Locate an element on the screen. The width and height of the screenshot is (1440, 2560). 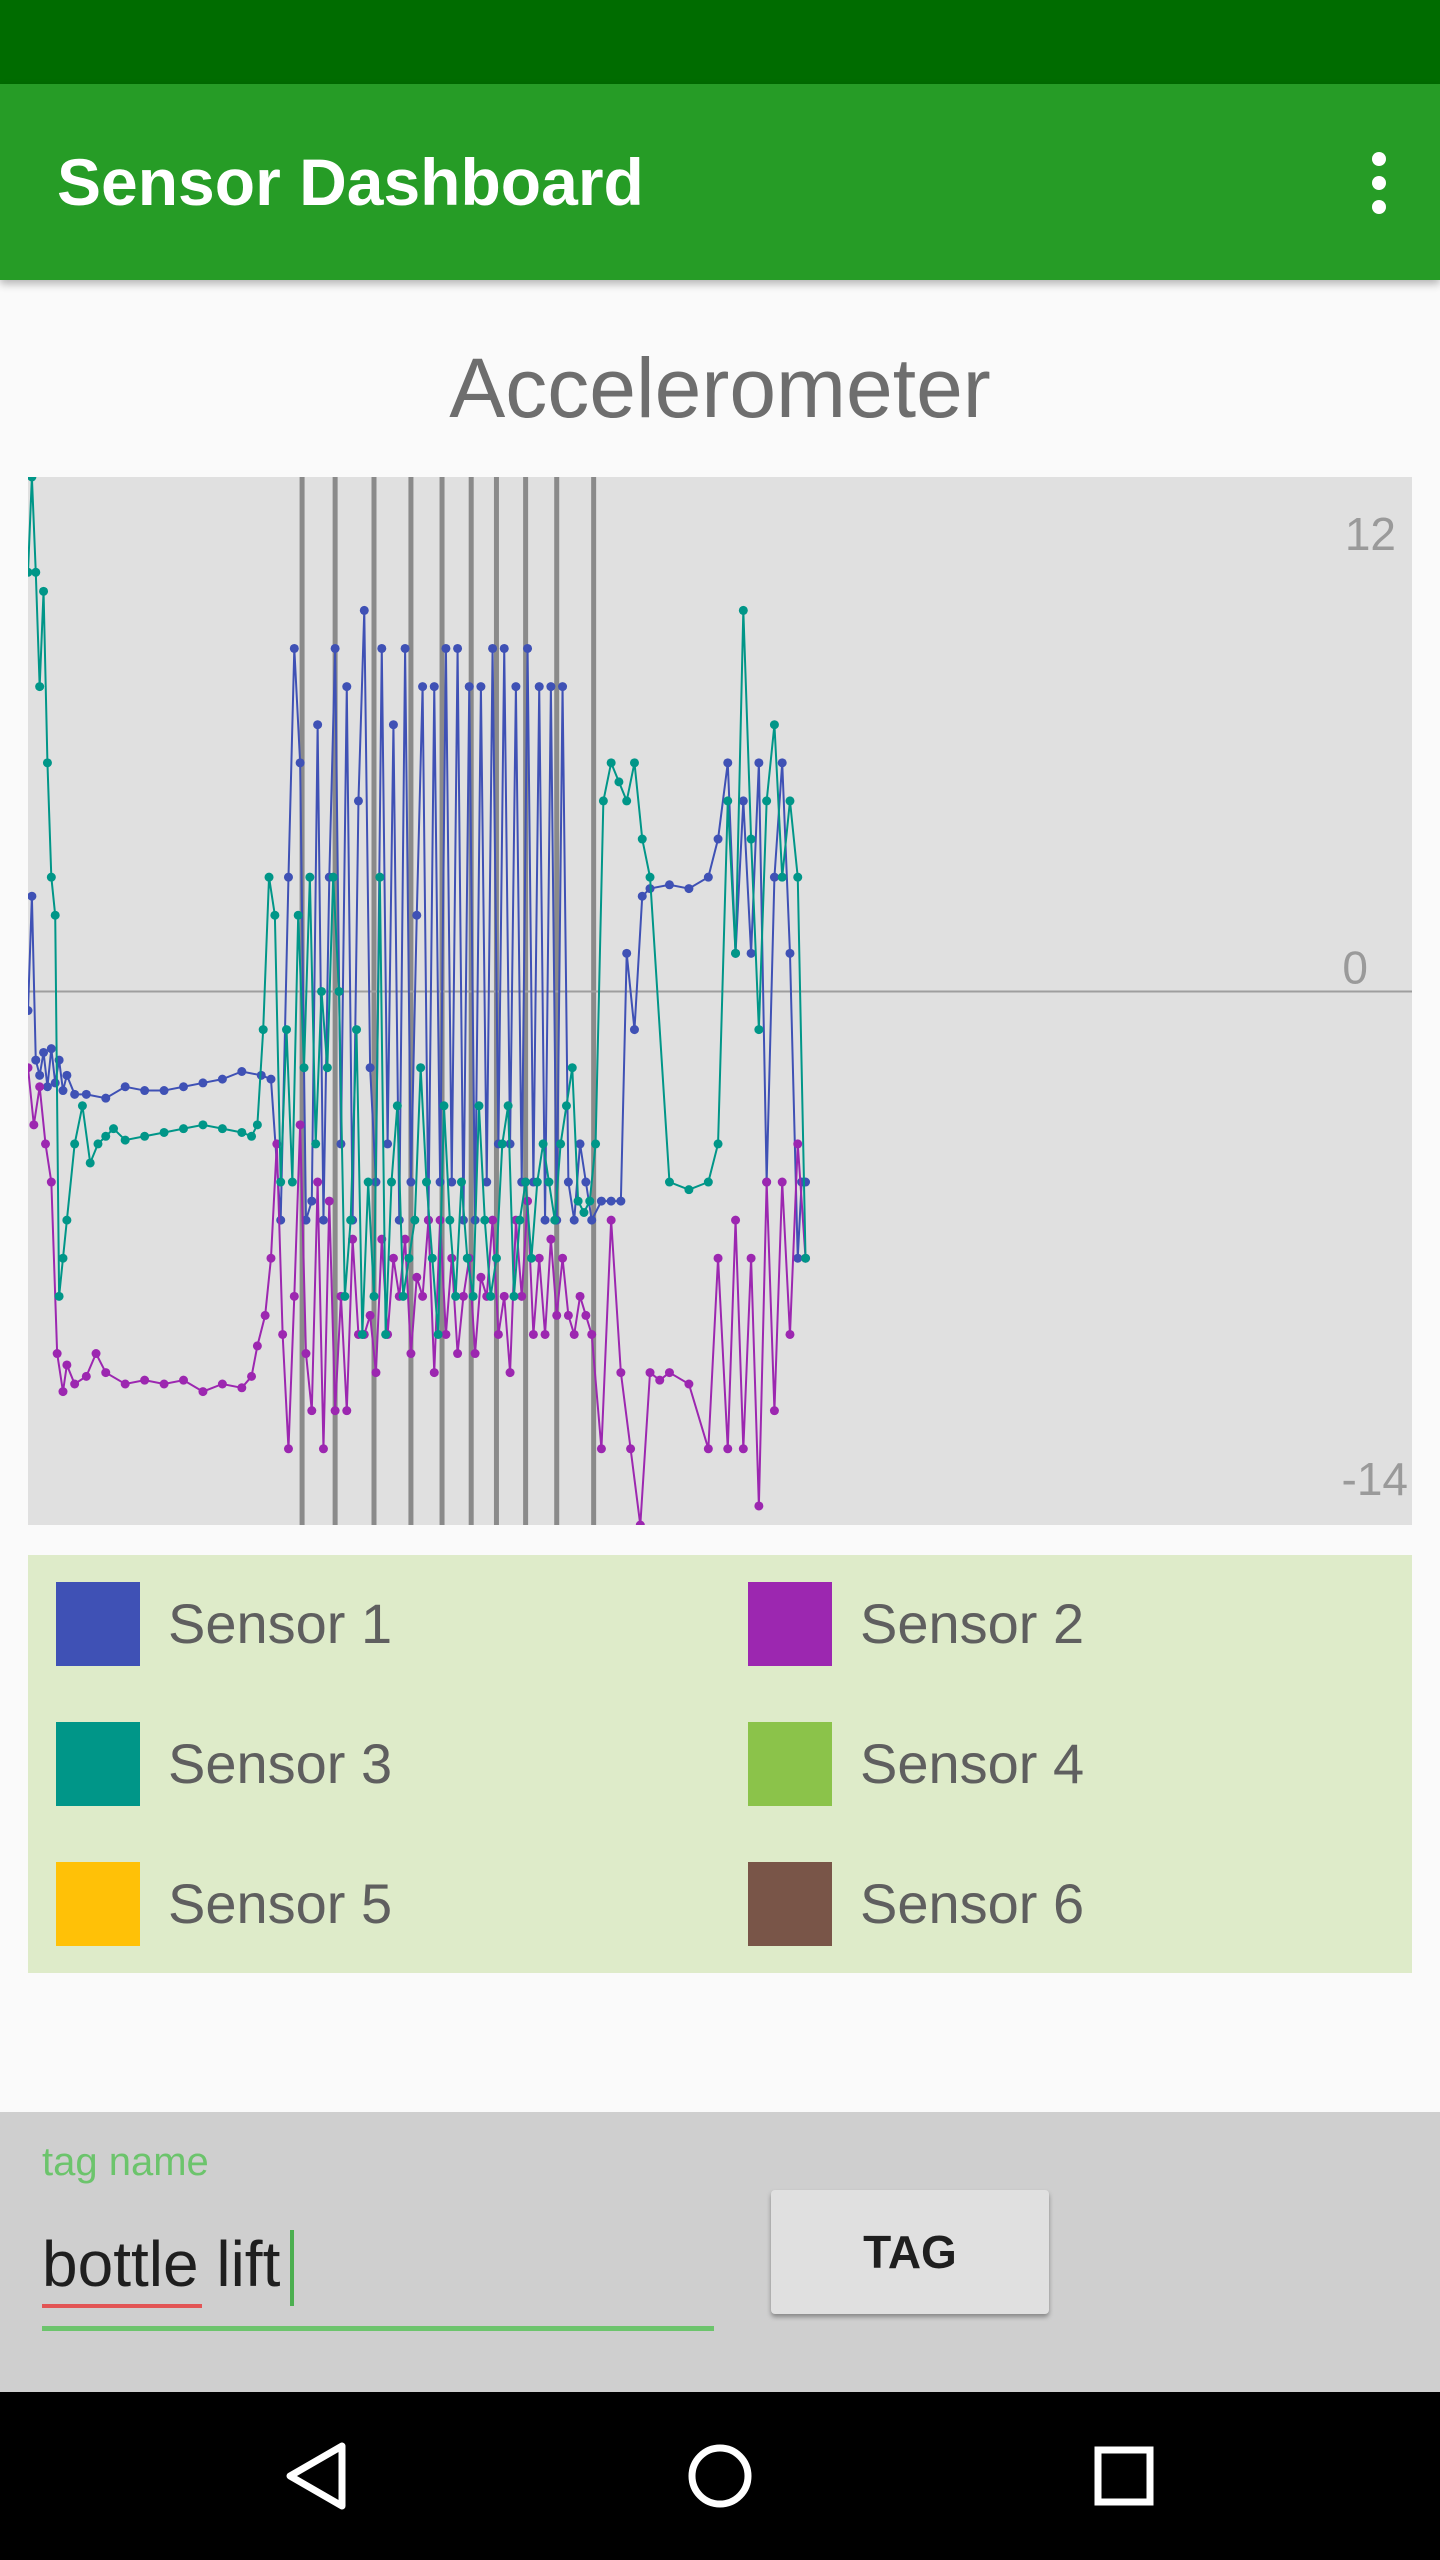
legend-label: Sensor 6 is located at coordinates (972, 1903).